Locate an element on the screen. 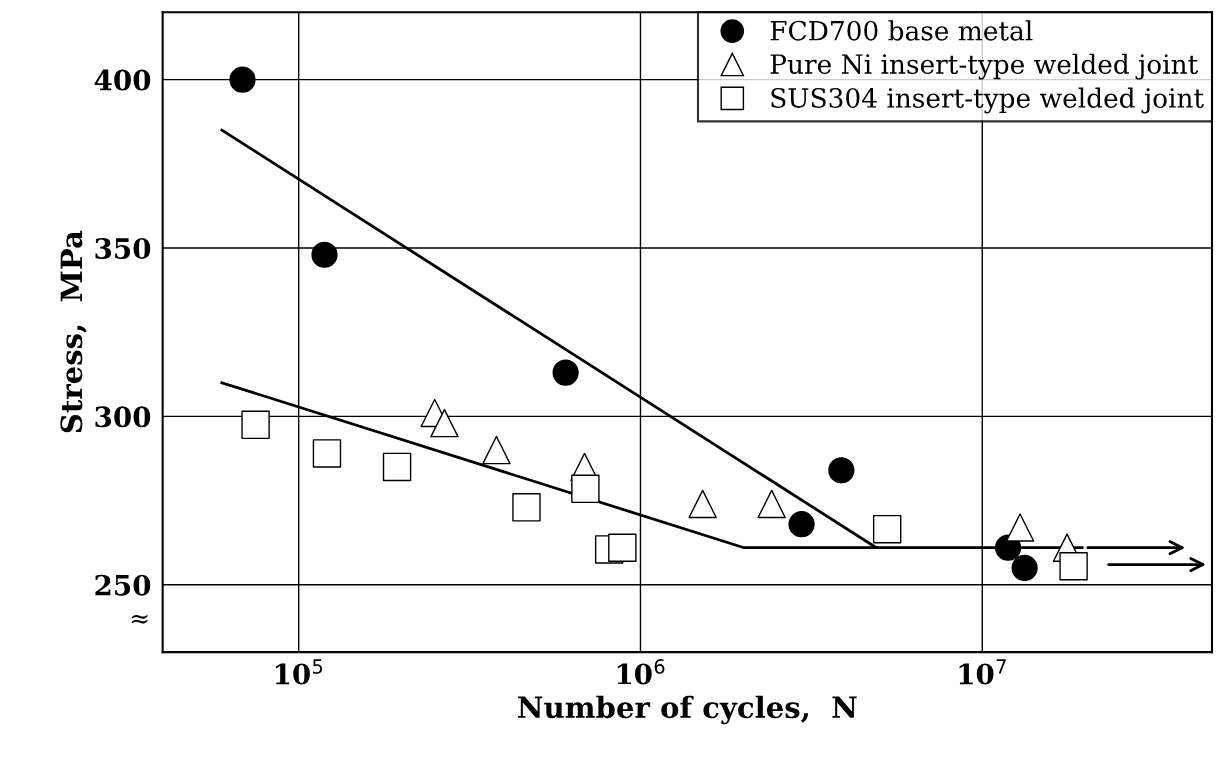  y-tick-label: 400 is located at coordinates (122, 80).